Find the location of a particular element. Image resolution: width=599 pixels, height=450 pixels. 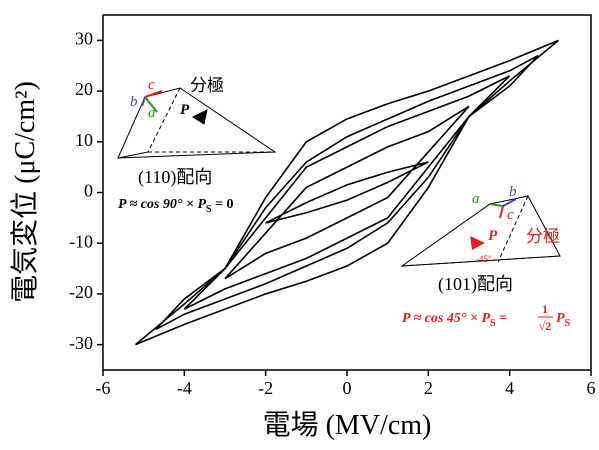

y-tick-label: -30 is located at coordinates (81, 343).